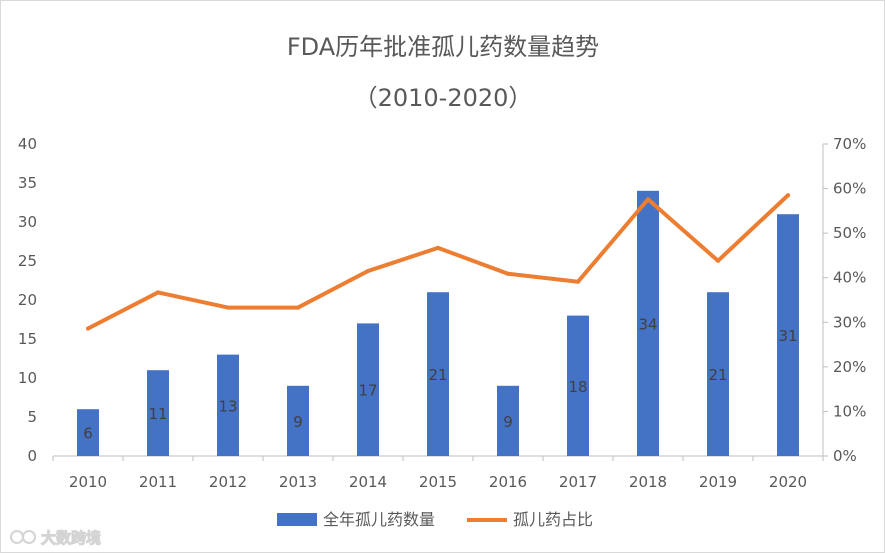 The width and height of the screenshot is (885, 553). I want to click on left-tick-label: 5, so click(32, 417).